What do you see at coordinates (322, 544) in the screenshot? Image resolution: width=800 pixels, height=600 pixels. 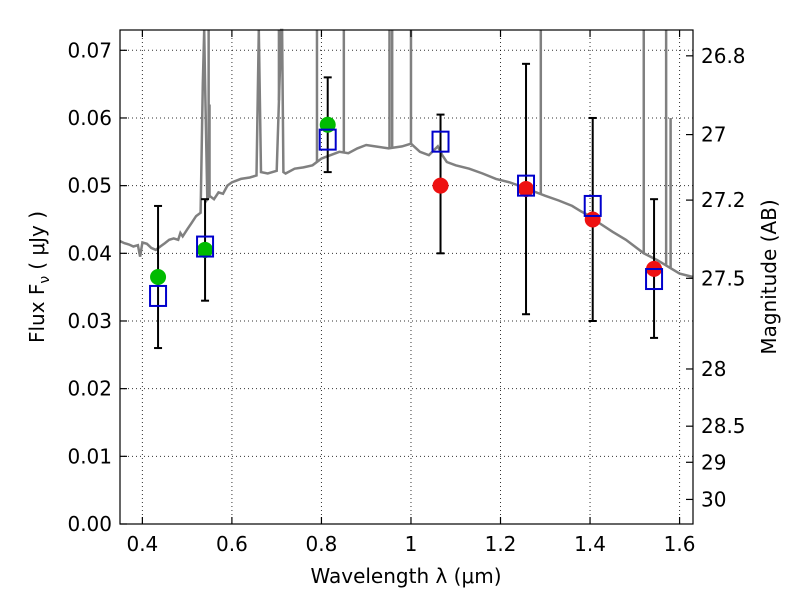 I see `x-tick-label: 0.8` at bounding box center [322, 544].